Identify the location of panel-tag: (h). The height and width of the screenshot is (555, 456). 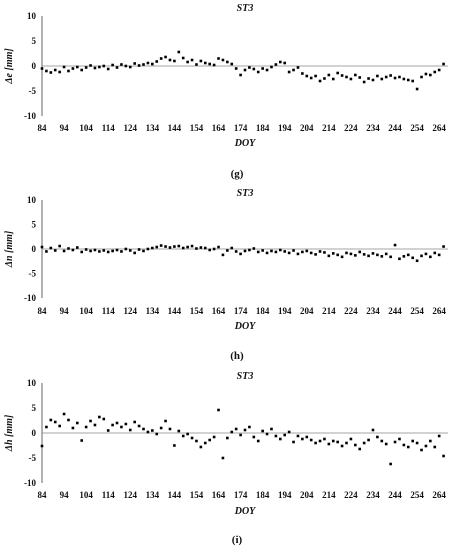
(237, 356).